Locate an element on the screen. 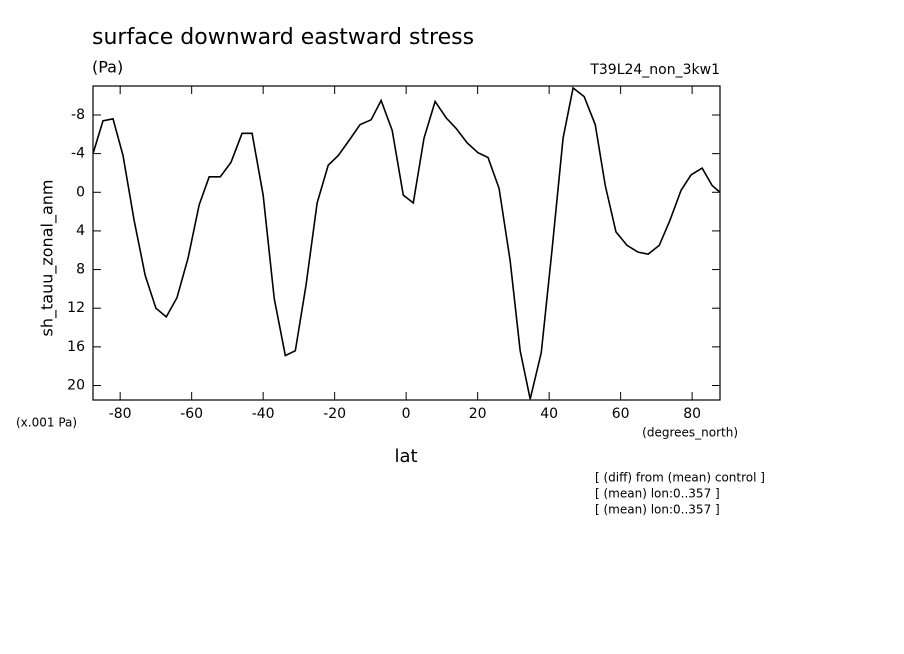 The width and height of the screenshot is (904, 654). x-tick-label: 0 is located at coordinates (406, 414).